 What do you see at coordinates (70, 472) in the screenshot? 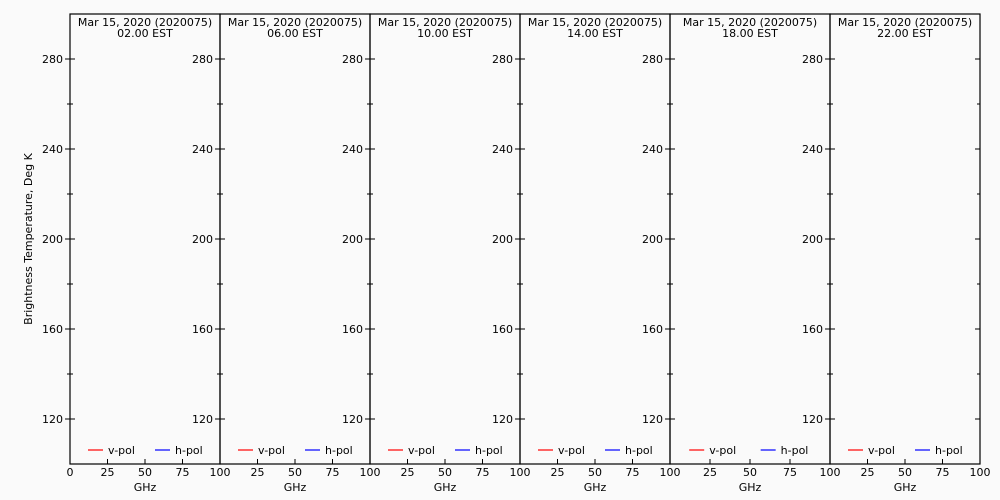
I see `x-tick-label: 0` at bounding box center [70, 472].